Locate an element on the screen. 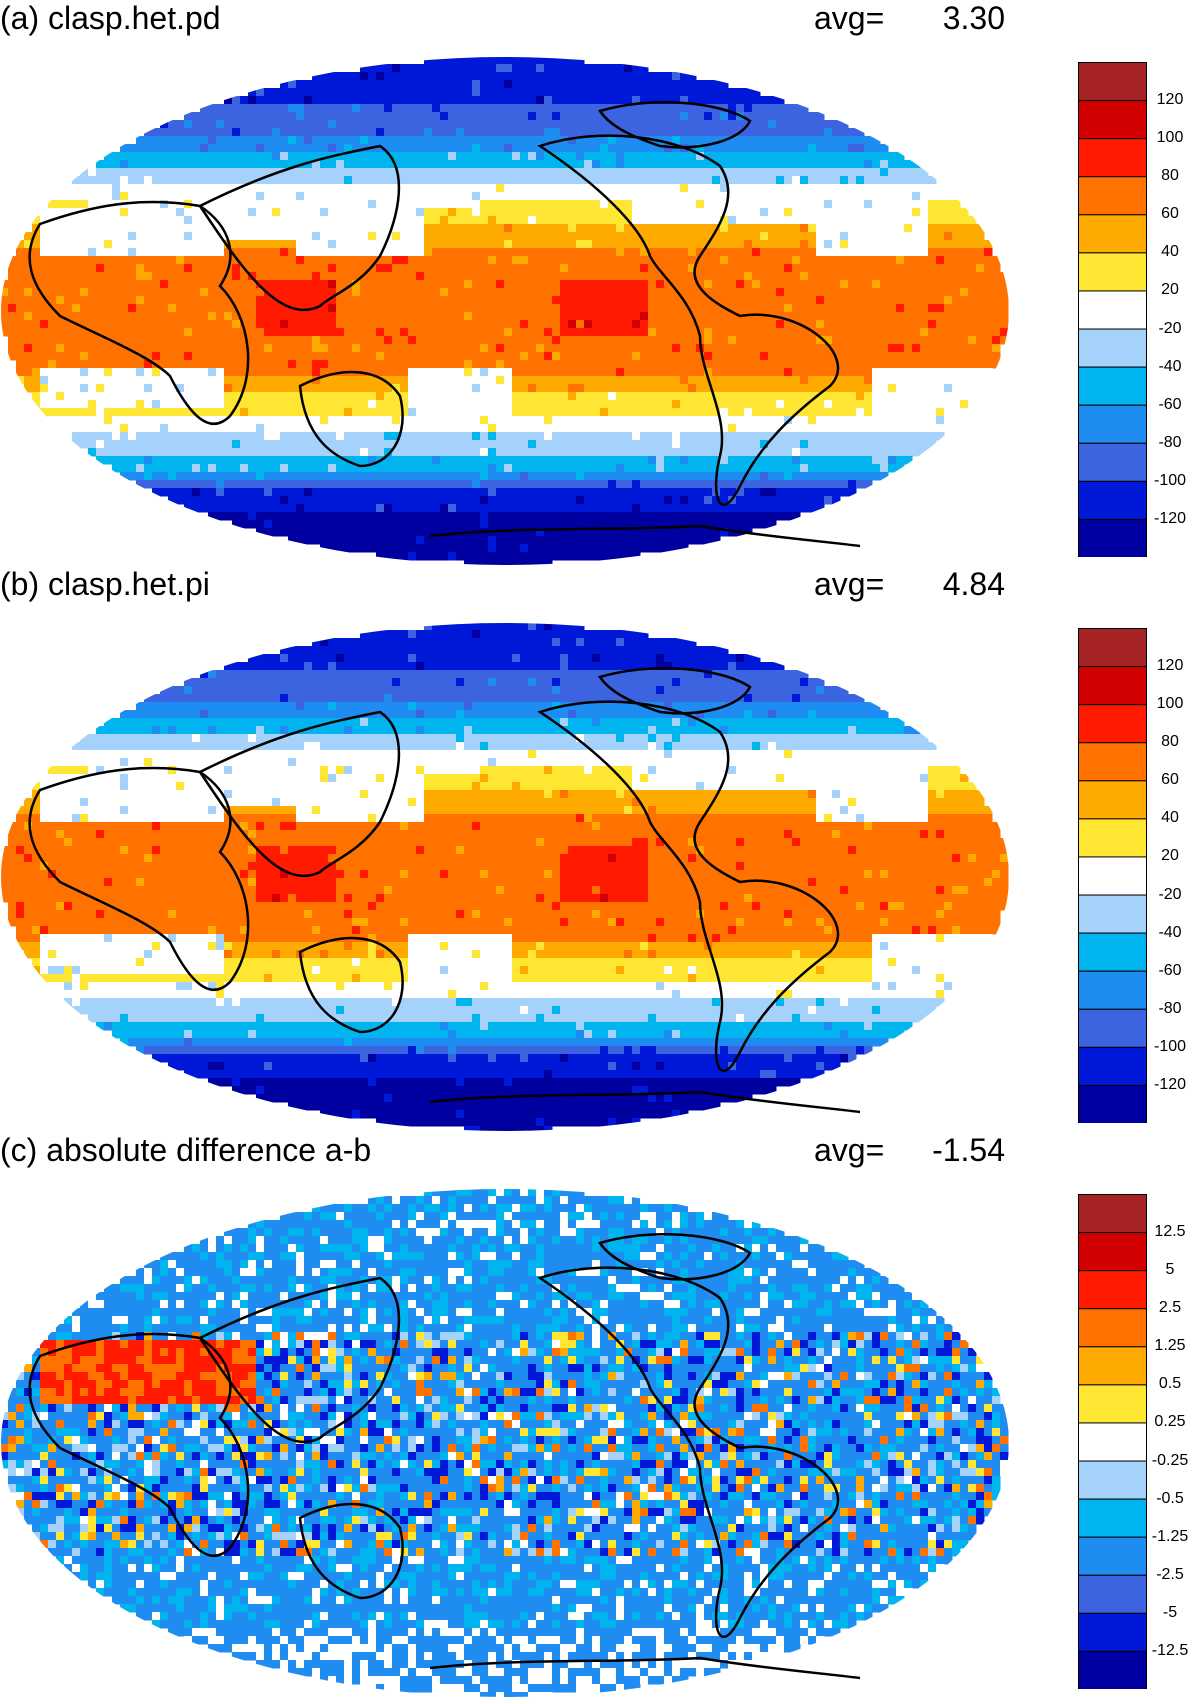 The height and width of the screenshot is (1704, 1193). colorbar-b is located at coordinates (1113, 875).